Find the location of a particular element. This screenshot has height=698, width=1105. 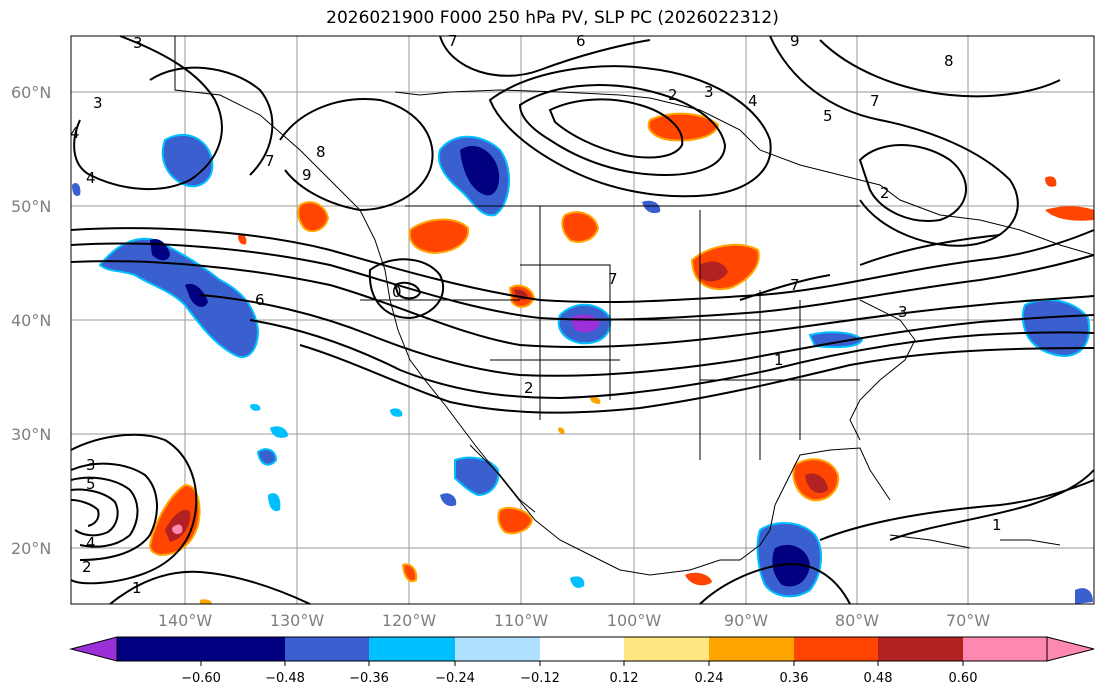

lon-label: 110°W is located at coordinates (521, 620).